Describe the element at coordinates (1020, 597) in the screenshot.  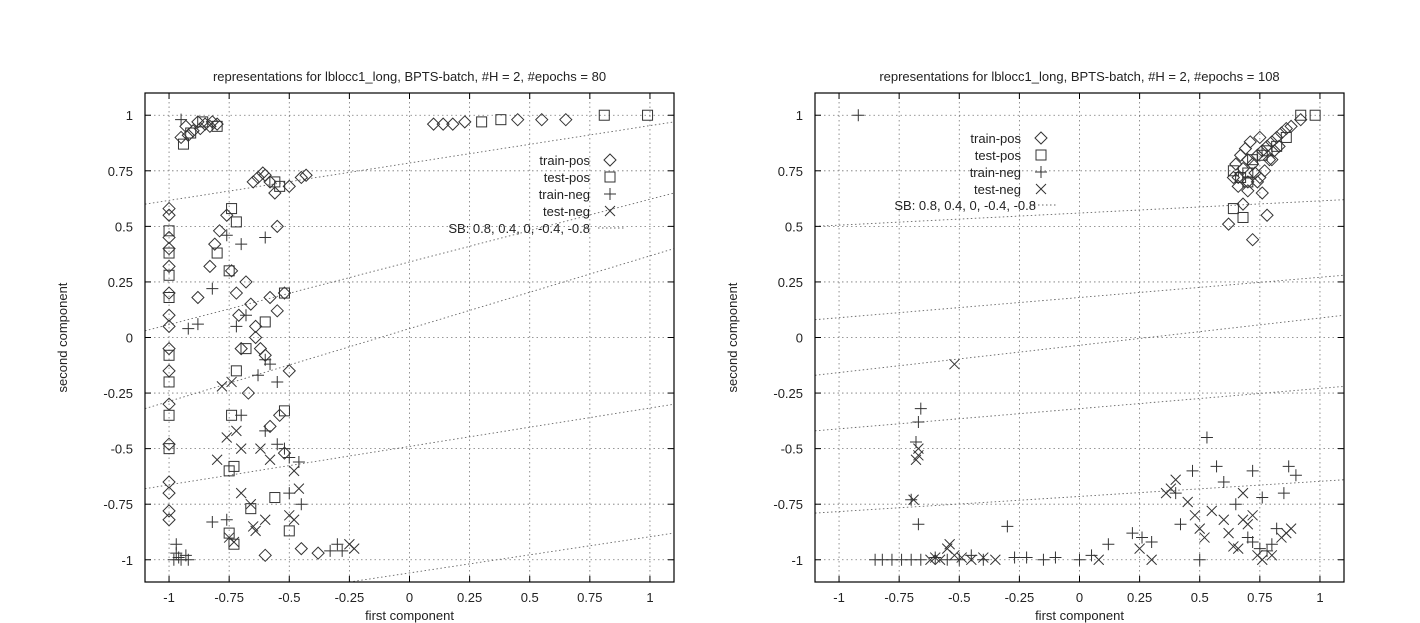
I see `x-tick-label: -0.25` at that location.